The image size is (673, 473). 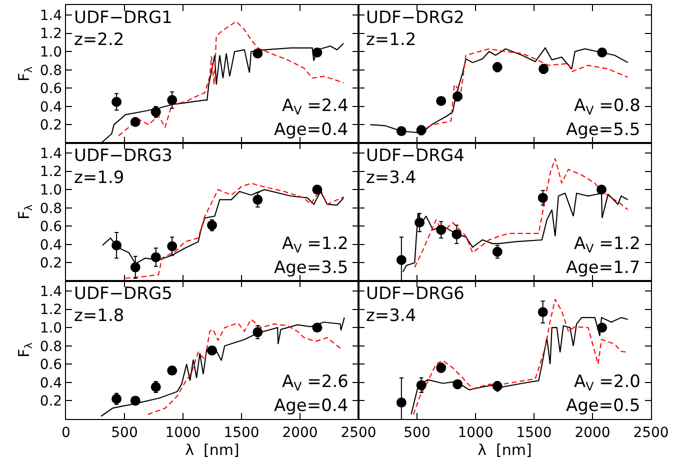 What do you see at coordinates (391, 40) in the screenshot?
I see `text: z=1.2` at bounding box center [391, 40].